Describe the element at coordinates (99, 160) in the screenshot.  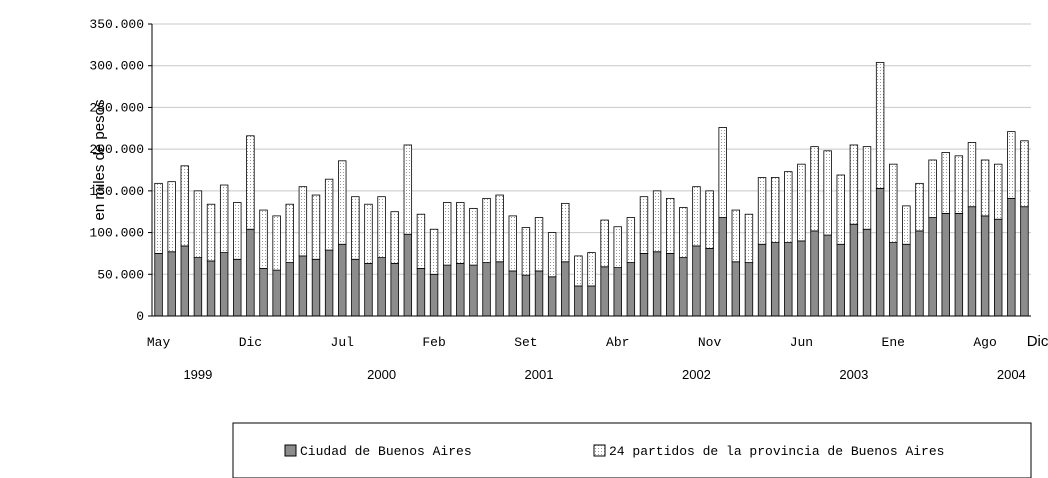
I see `y-axis-label: en miles de pesos` at that location.